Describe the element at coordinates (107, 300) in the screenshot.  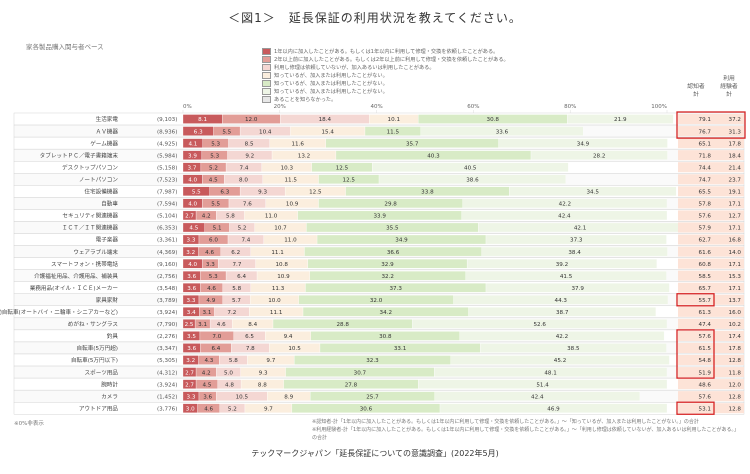
I see `category-label: 家具家財` at that location.